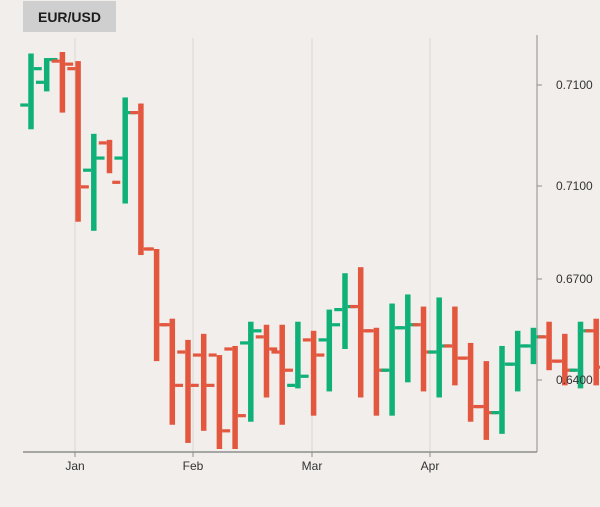 The width and height of the screenshot is (600, 507). Describe the element at coordinates (193, 466) in the screenshot. I see `x-tick-label: Feb` at that location.